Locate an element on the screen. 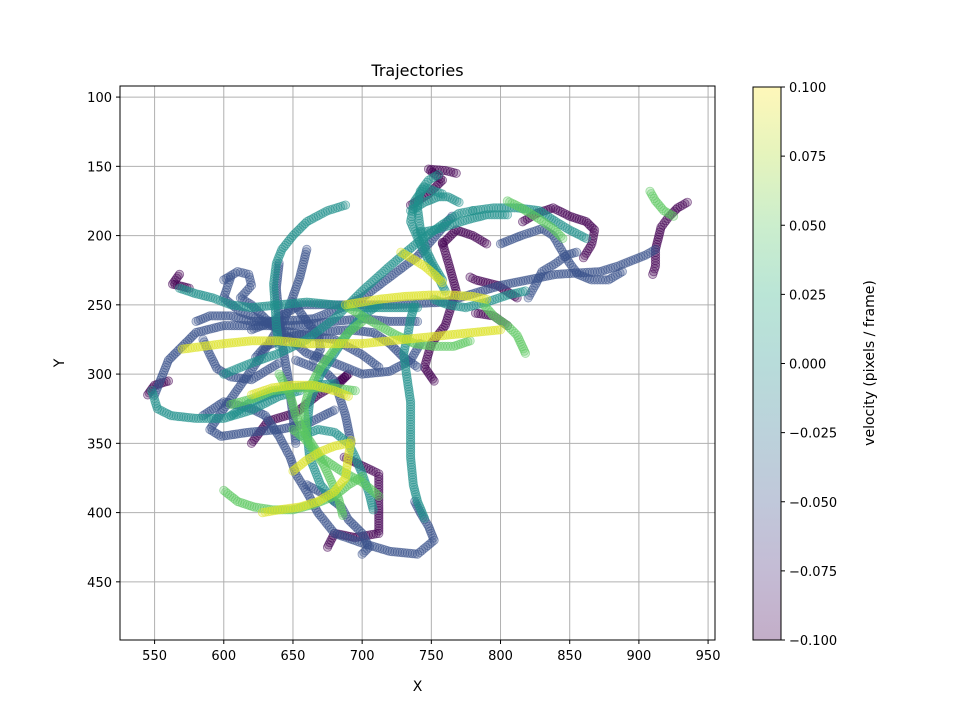 This screenshot has height=720, width=960. colorbar-tick-label: −0.025 is located at coordinates (813, 434).